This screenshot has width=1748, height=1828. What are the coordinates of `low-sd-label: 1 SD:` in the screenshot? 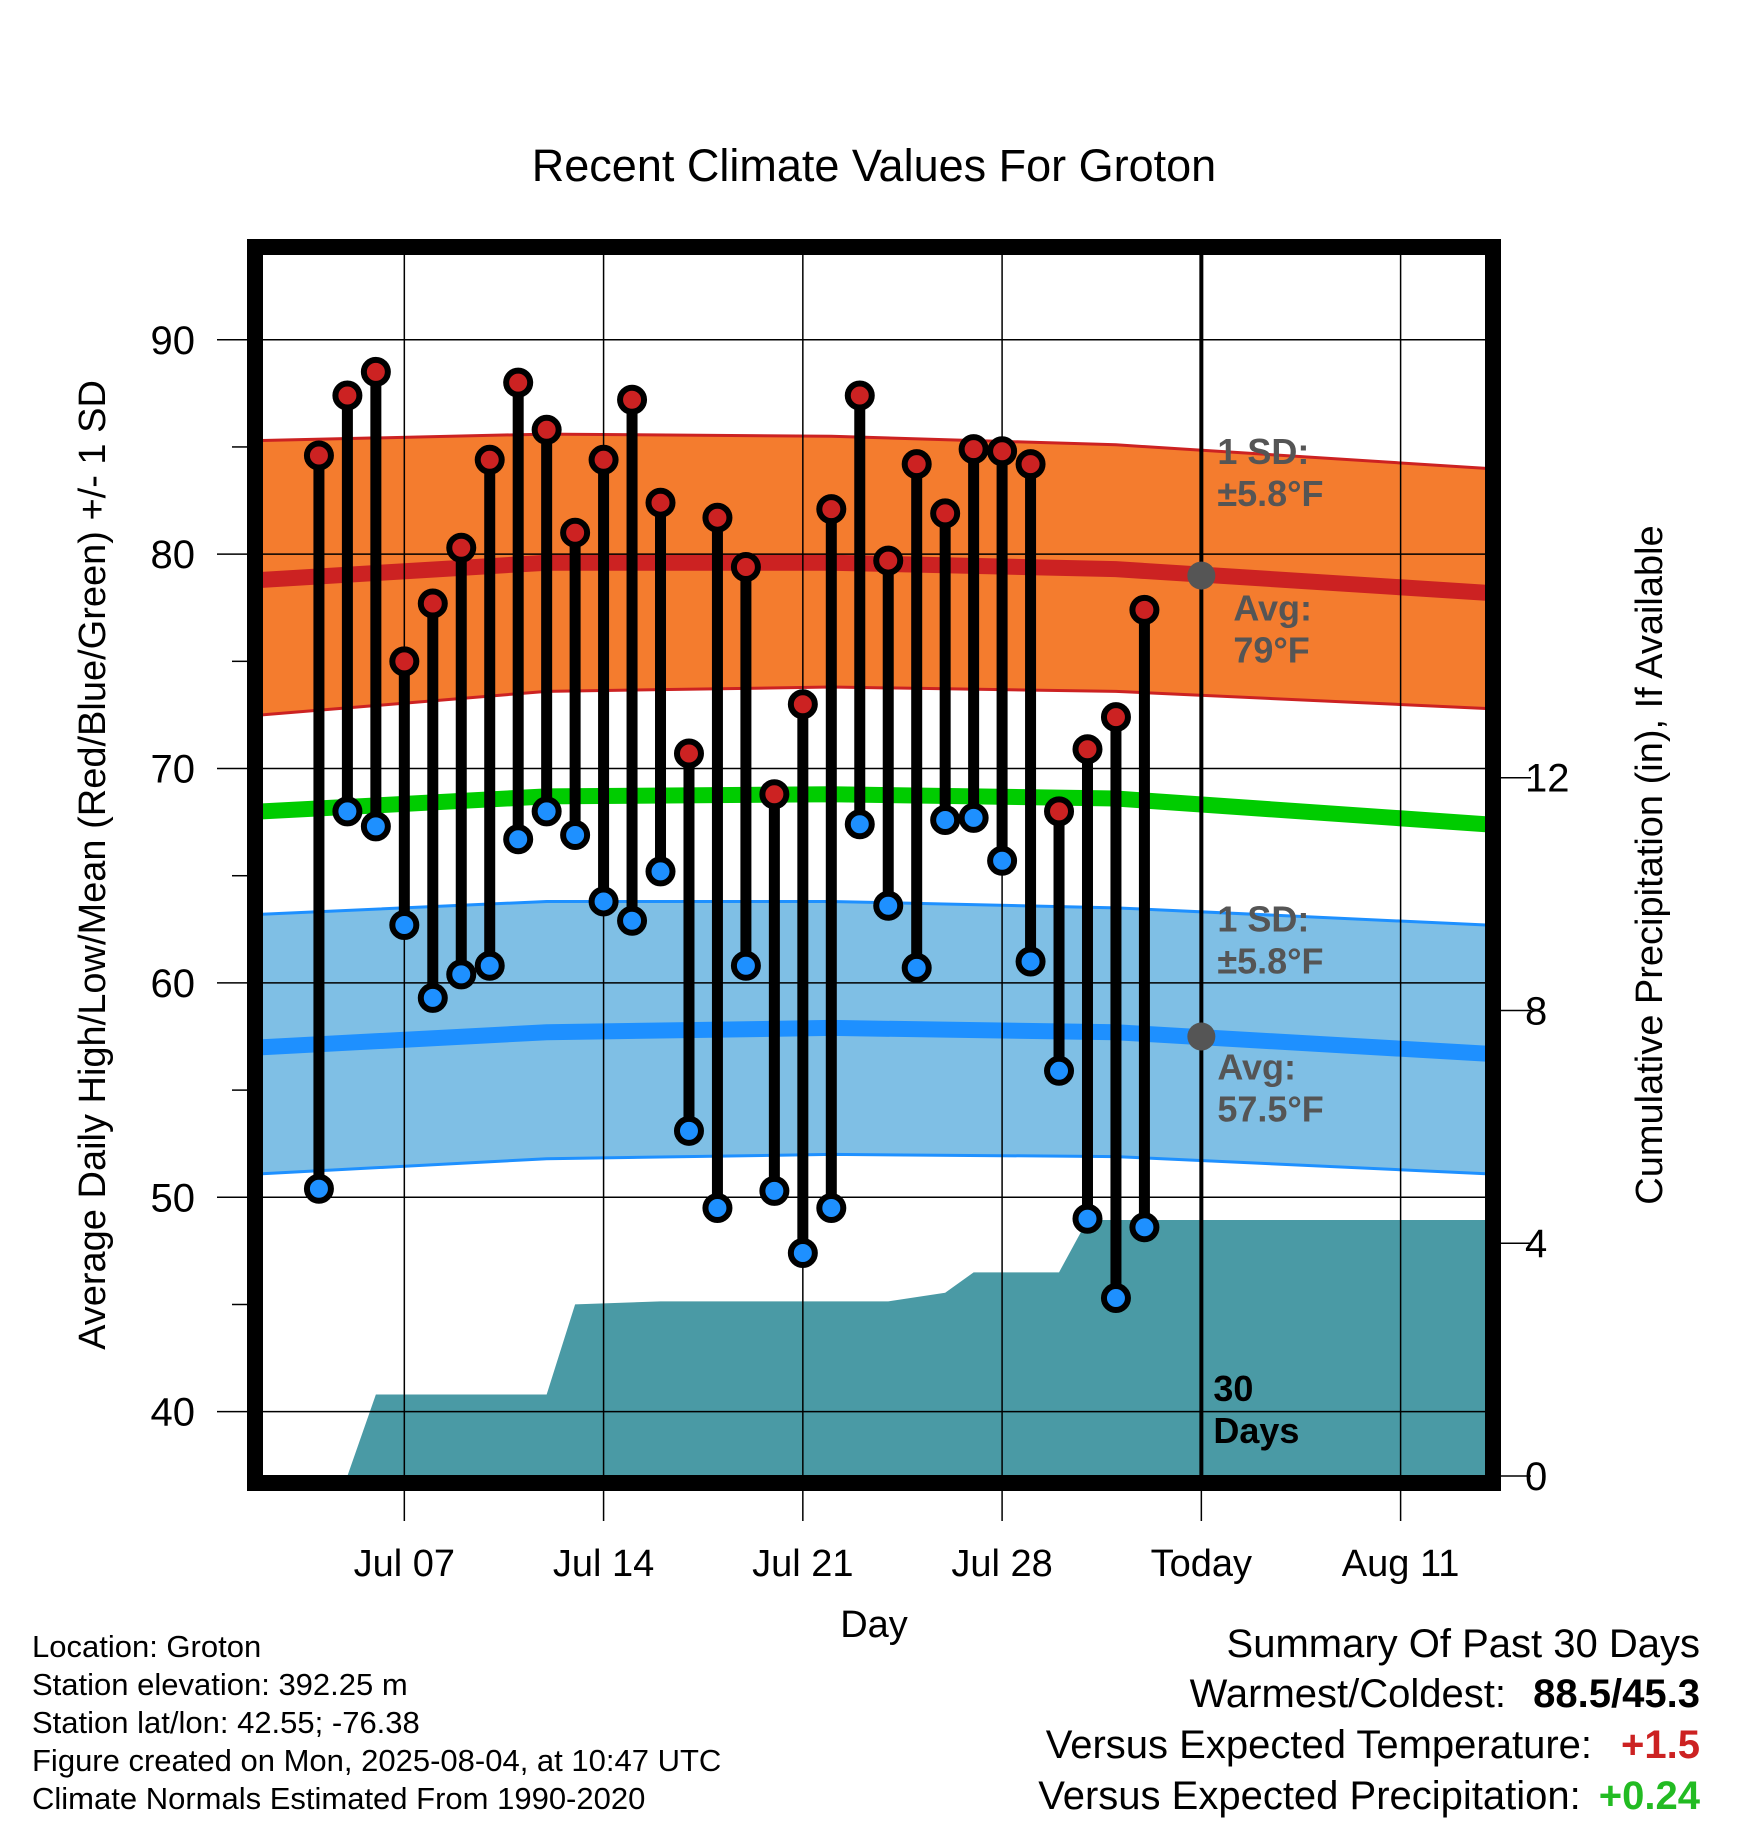 It's located at (1263, 918).